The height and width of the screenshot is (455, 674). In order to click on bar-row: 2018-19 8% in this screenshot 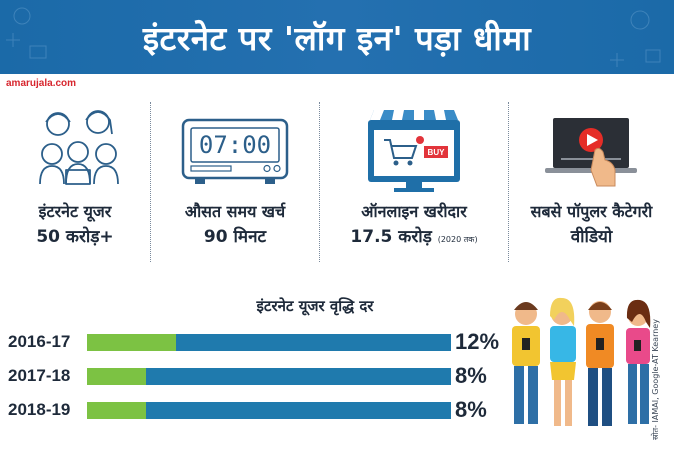, I will do `click(255, 411)`.